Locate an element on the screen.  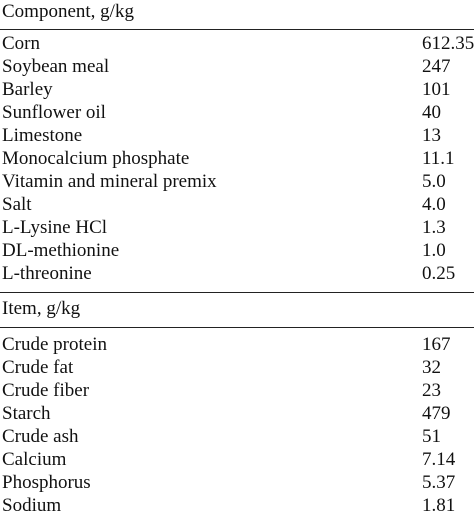
row-value: 23 is located at coordinates (431, 390).